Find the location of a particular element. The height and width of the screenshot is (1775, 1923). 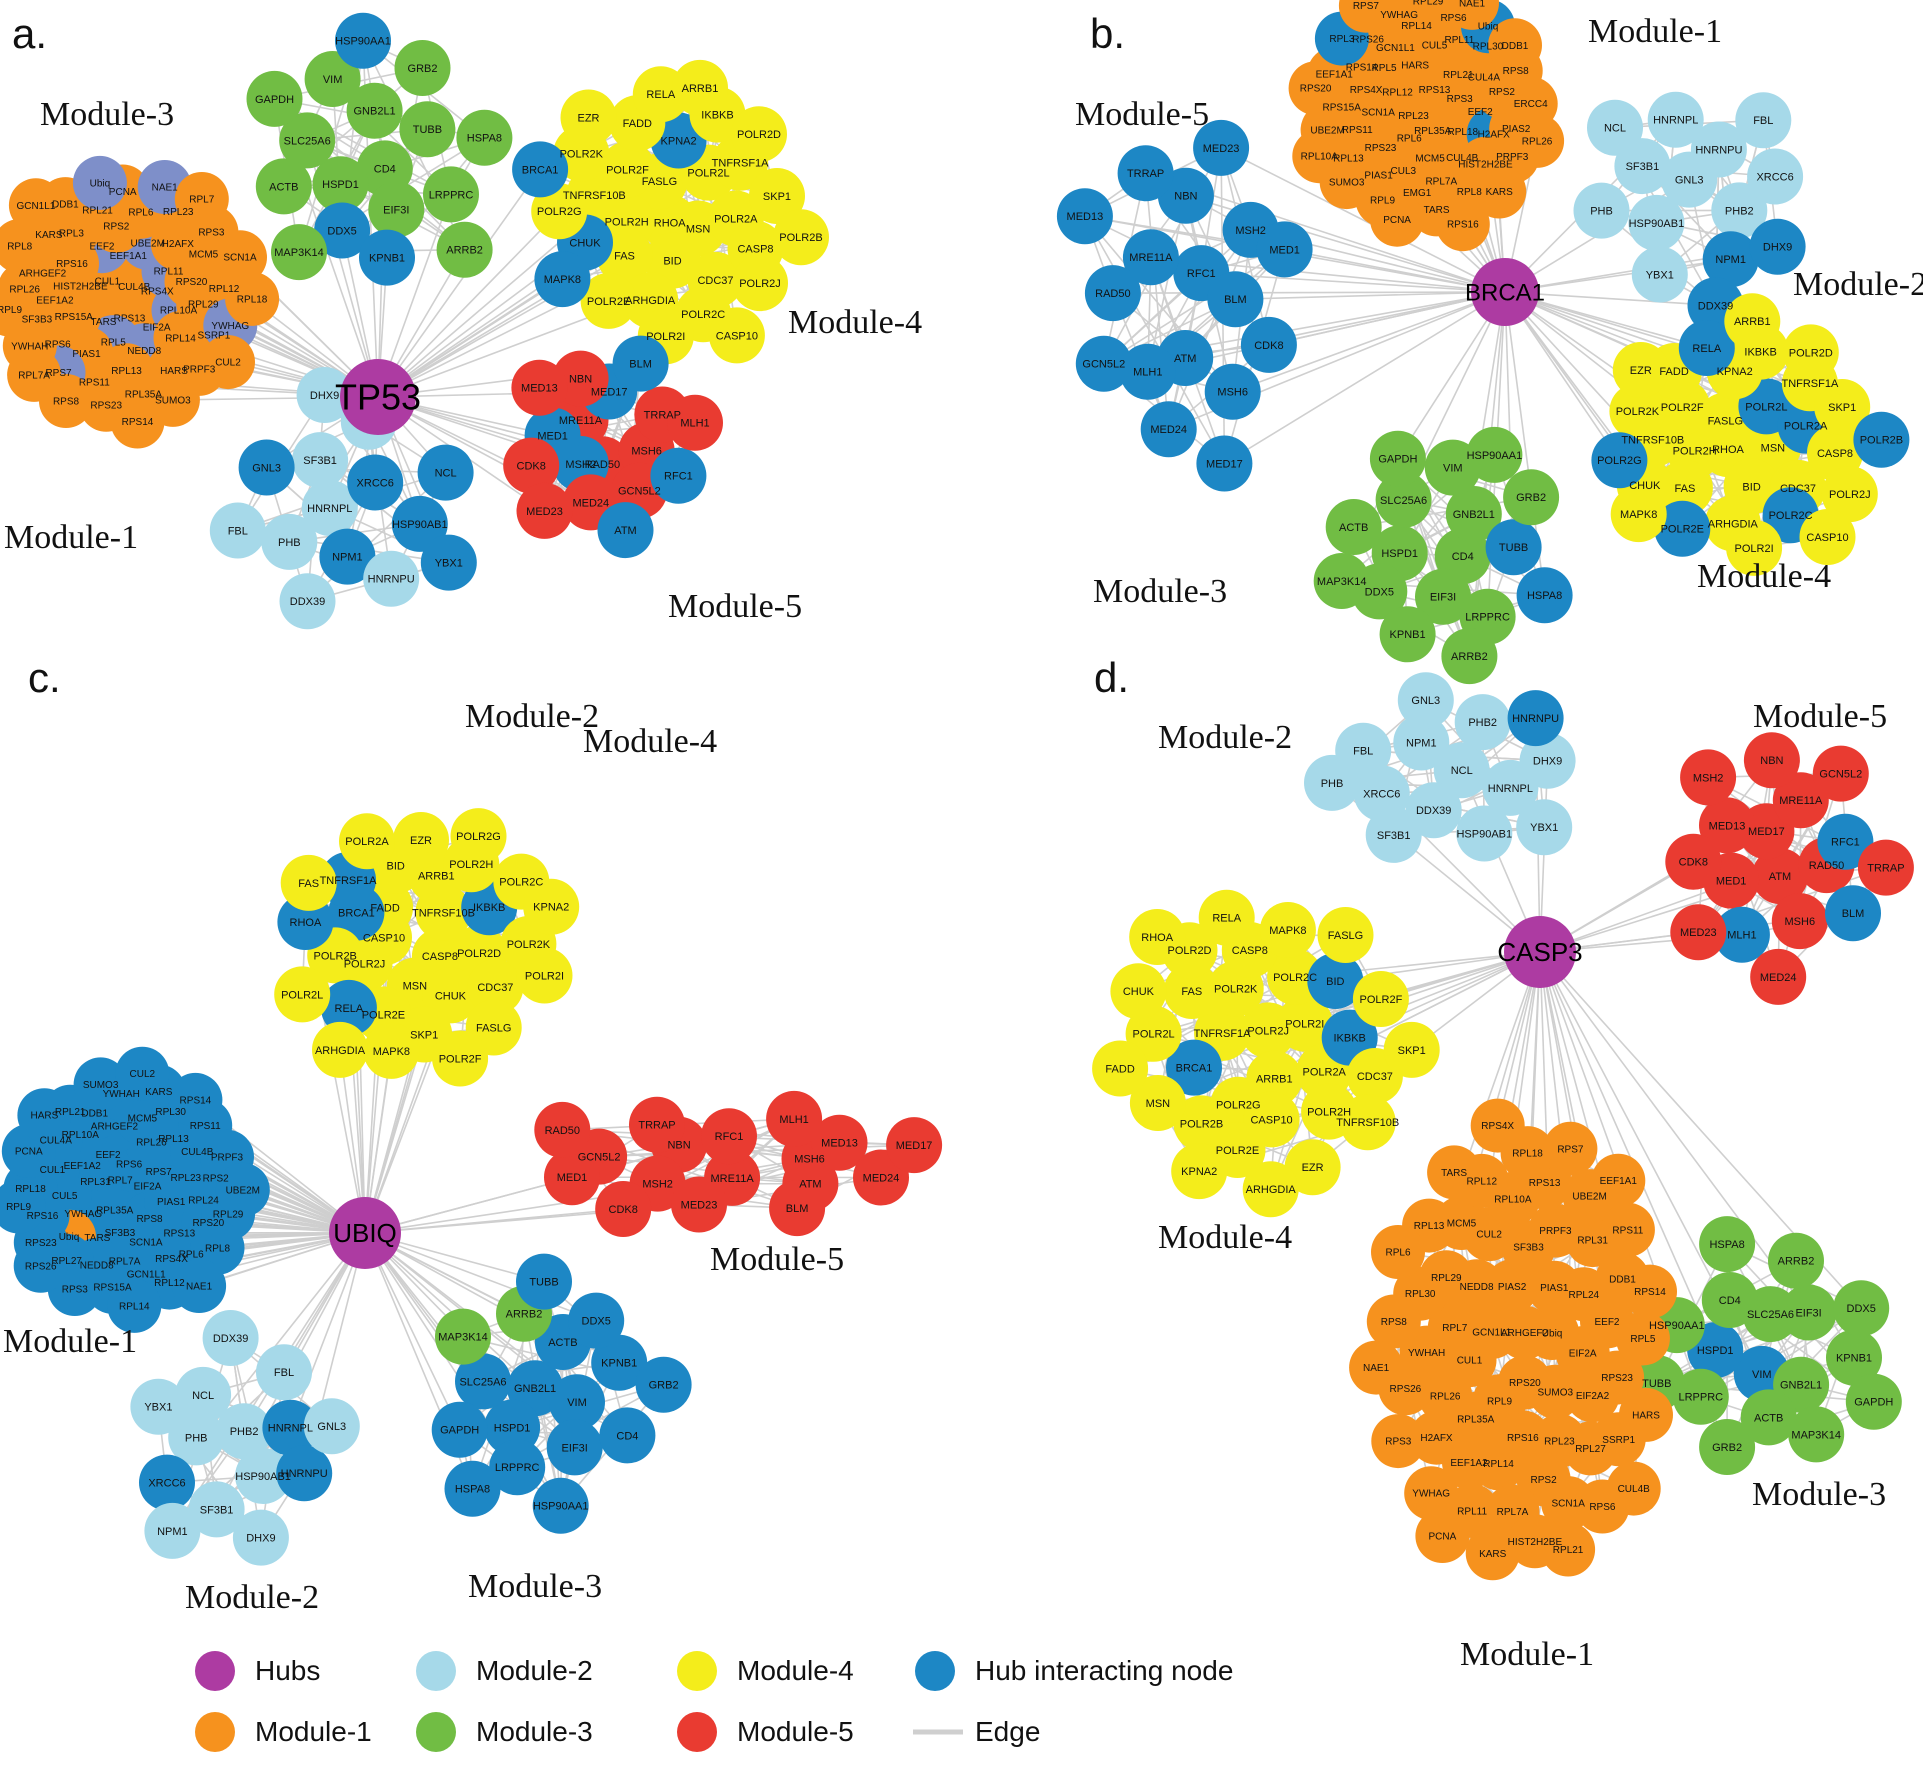

node-PHB is located at coordinates (196, 1437).